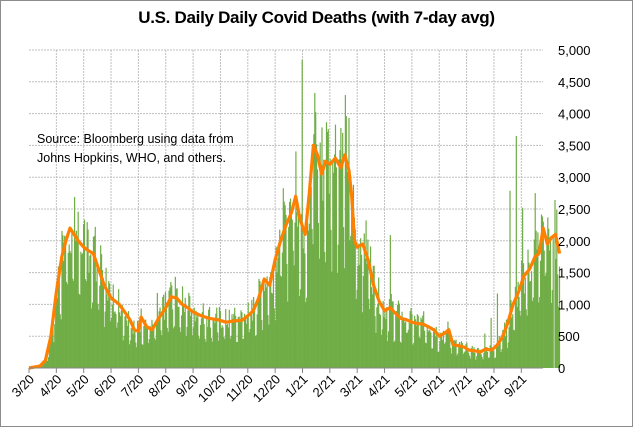  Describe the element at coordinates (23, 386) in the screenshot. I see `x-tick-label: 3/20` at that location.